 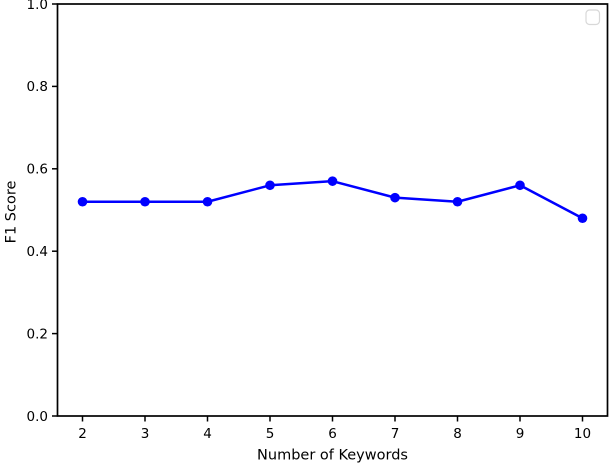 I want to click on y-tick-label: 0.2, so click(x=37, y=334).